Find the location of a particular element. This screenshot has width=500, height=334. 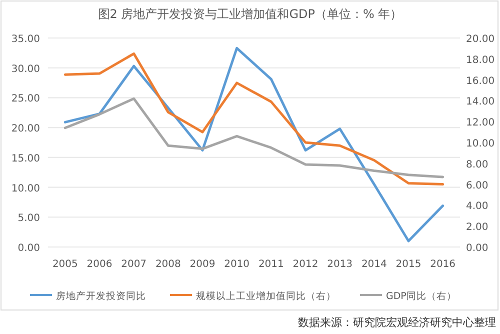

source-note: 数据来源：研究院宏观经济研究中心整理 is located at coordinates (397, 322).